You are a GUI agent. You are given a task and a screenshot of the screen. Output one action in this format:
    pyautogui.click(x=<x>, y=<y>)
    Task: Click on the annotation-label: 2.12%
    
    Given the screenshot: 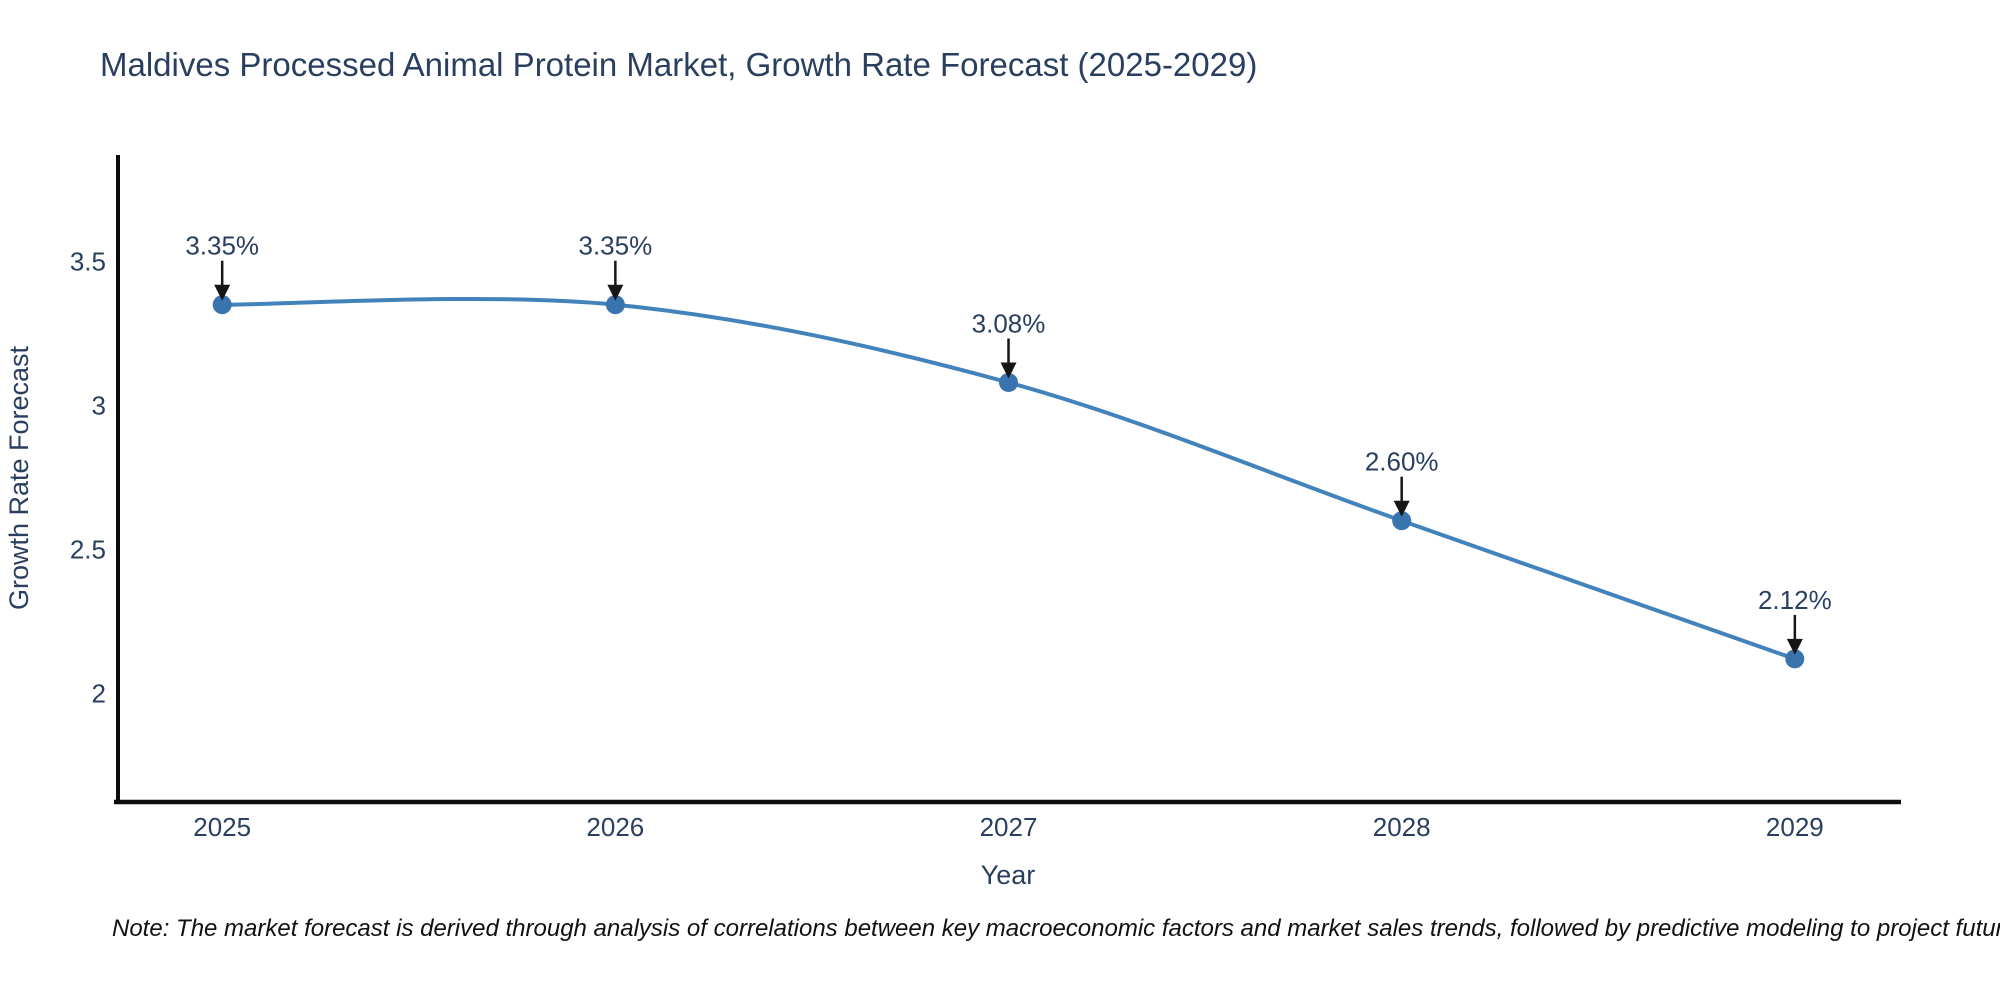 What is the action you would take?
    pyautogui.click(x=1795, y=600)
    